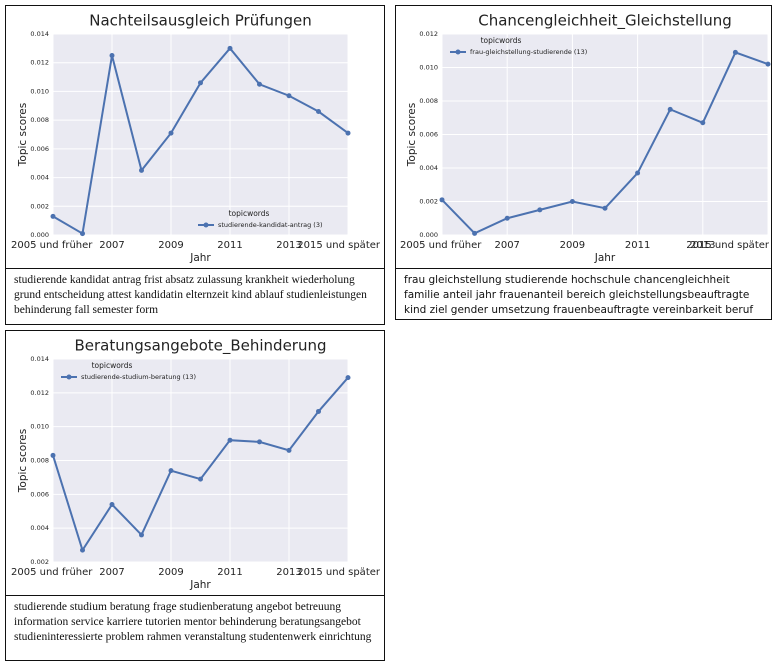  Describe the element at coordinates (528, 52) in the screenshot. I see `legend-label: frau-gleichstellung-studierende (13)` at that location.